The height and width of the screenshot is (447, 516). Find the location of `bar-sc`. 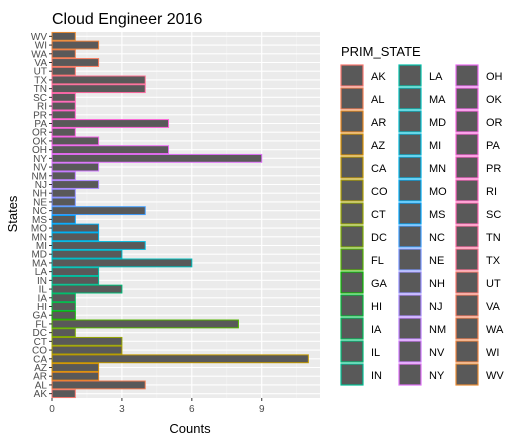

bar-sc is located at coordinates (63, 97).